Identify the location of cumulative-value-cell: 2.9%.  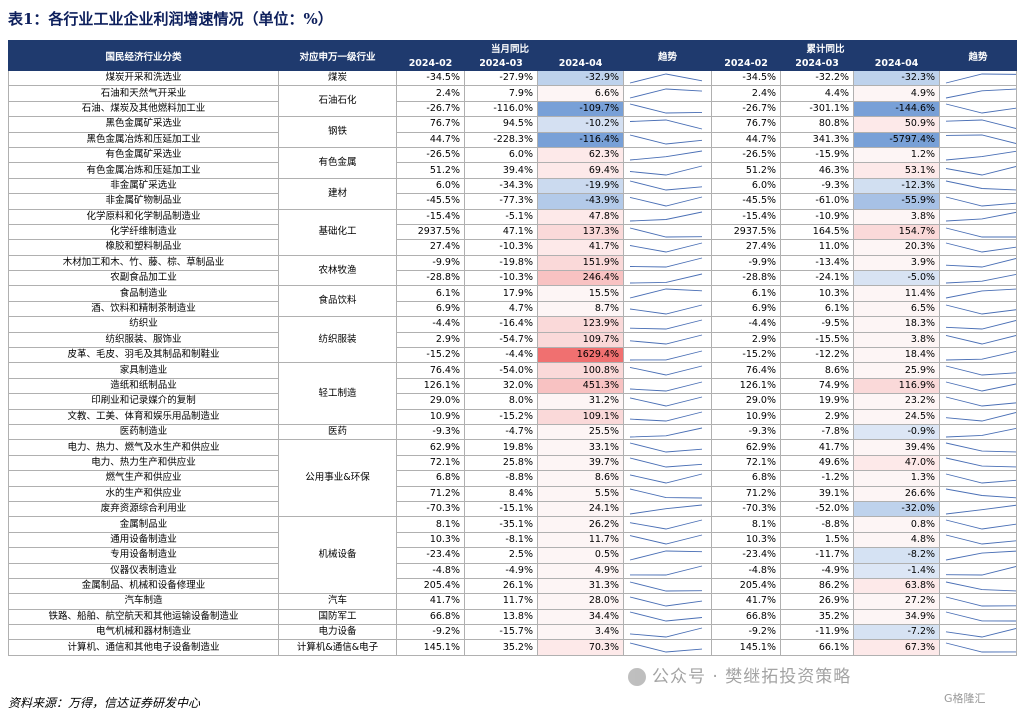
(746, 340).